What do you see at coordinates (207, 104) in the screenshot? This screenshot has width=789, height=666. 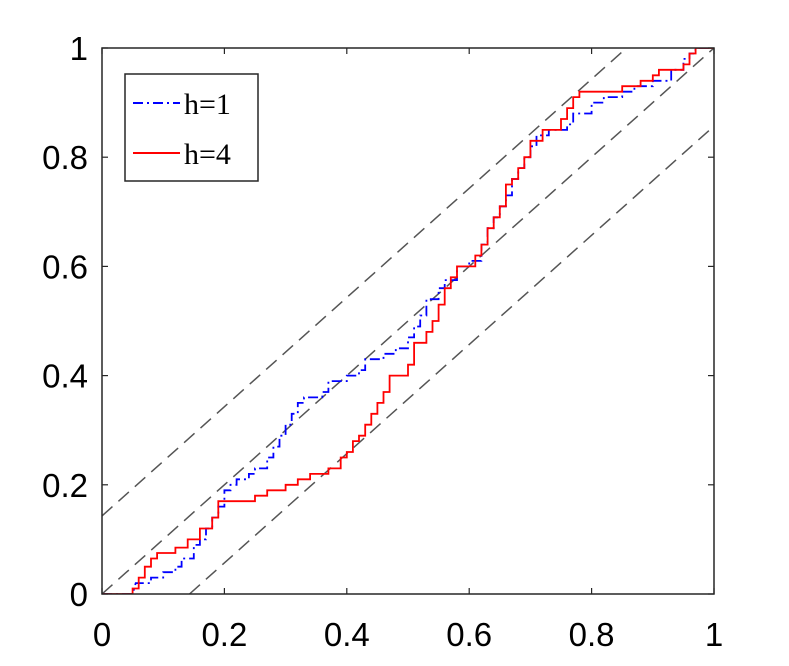 I see `legend-label-h1: h=1` at bounding box center [207, 104].